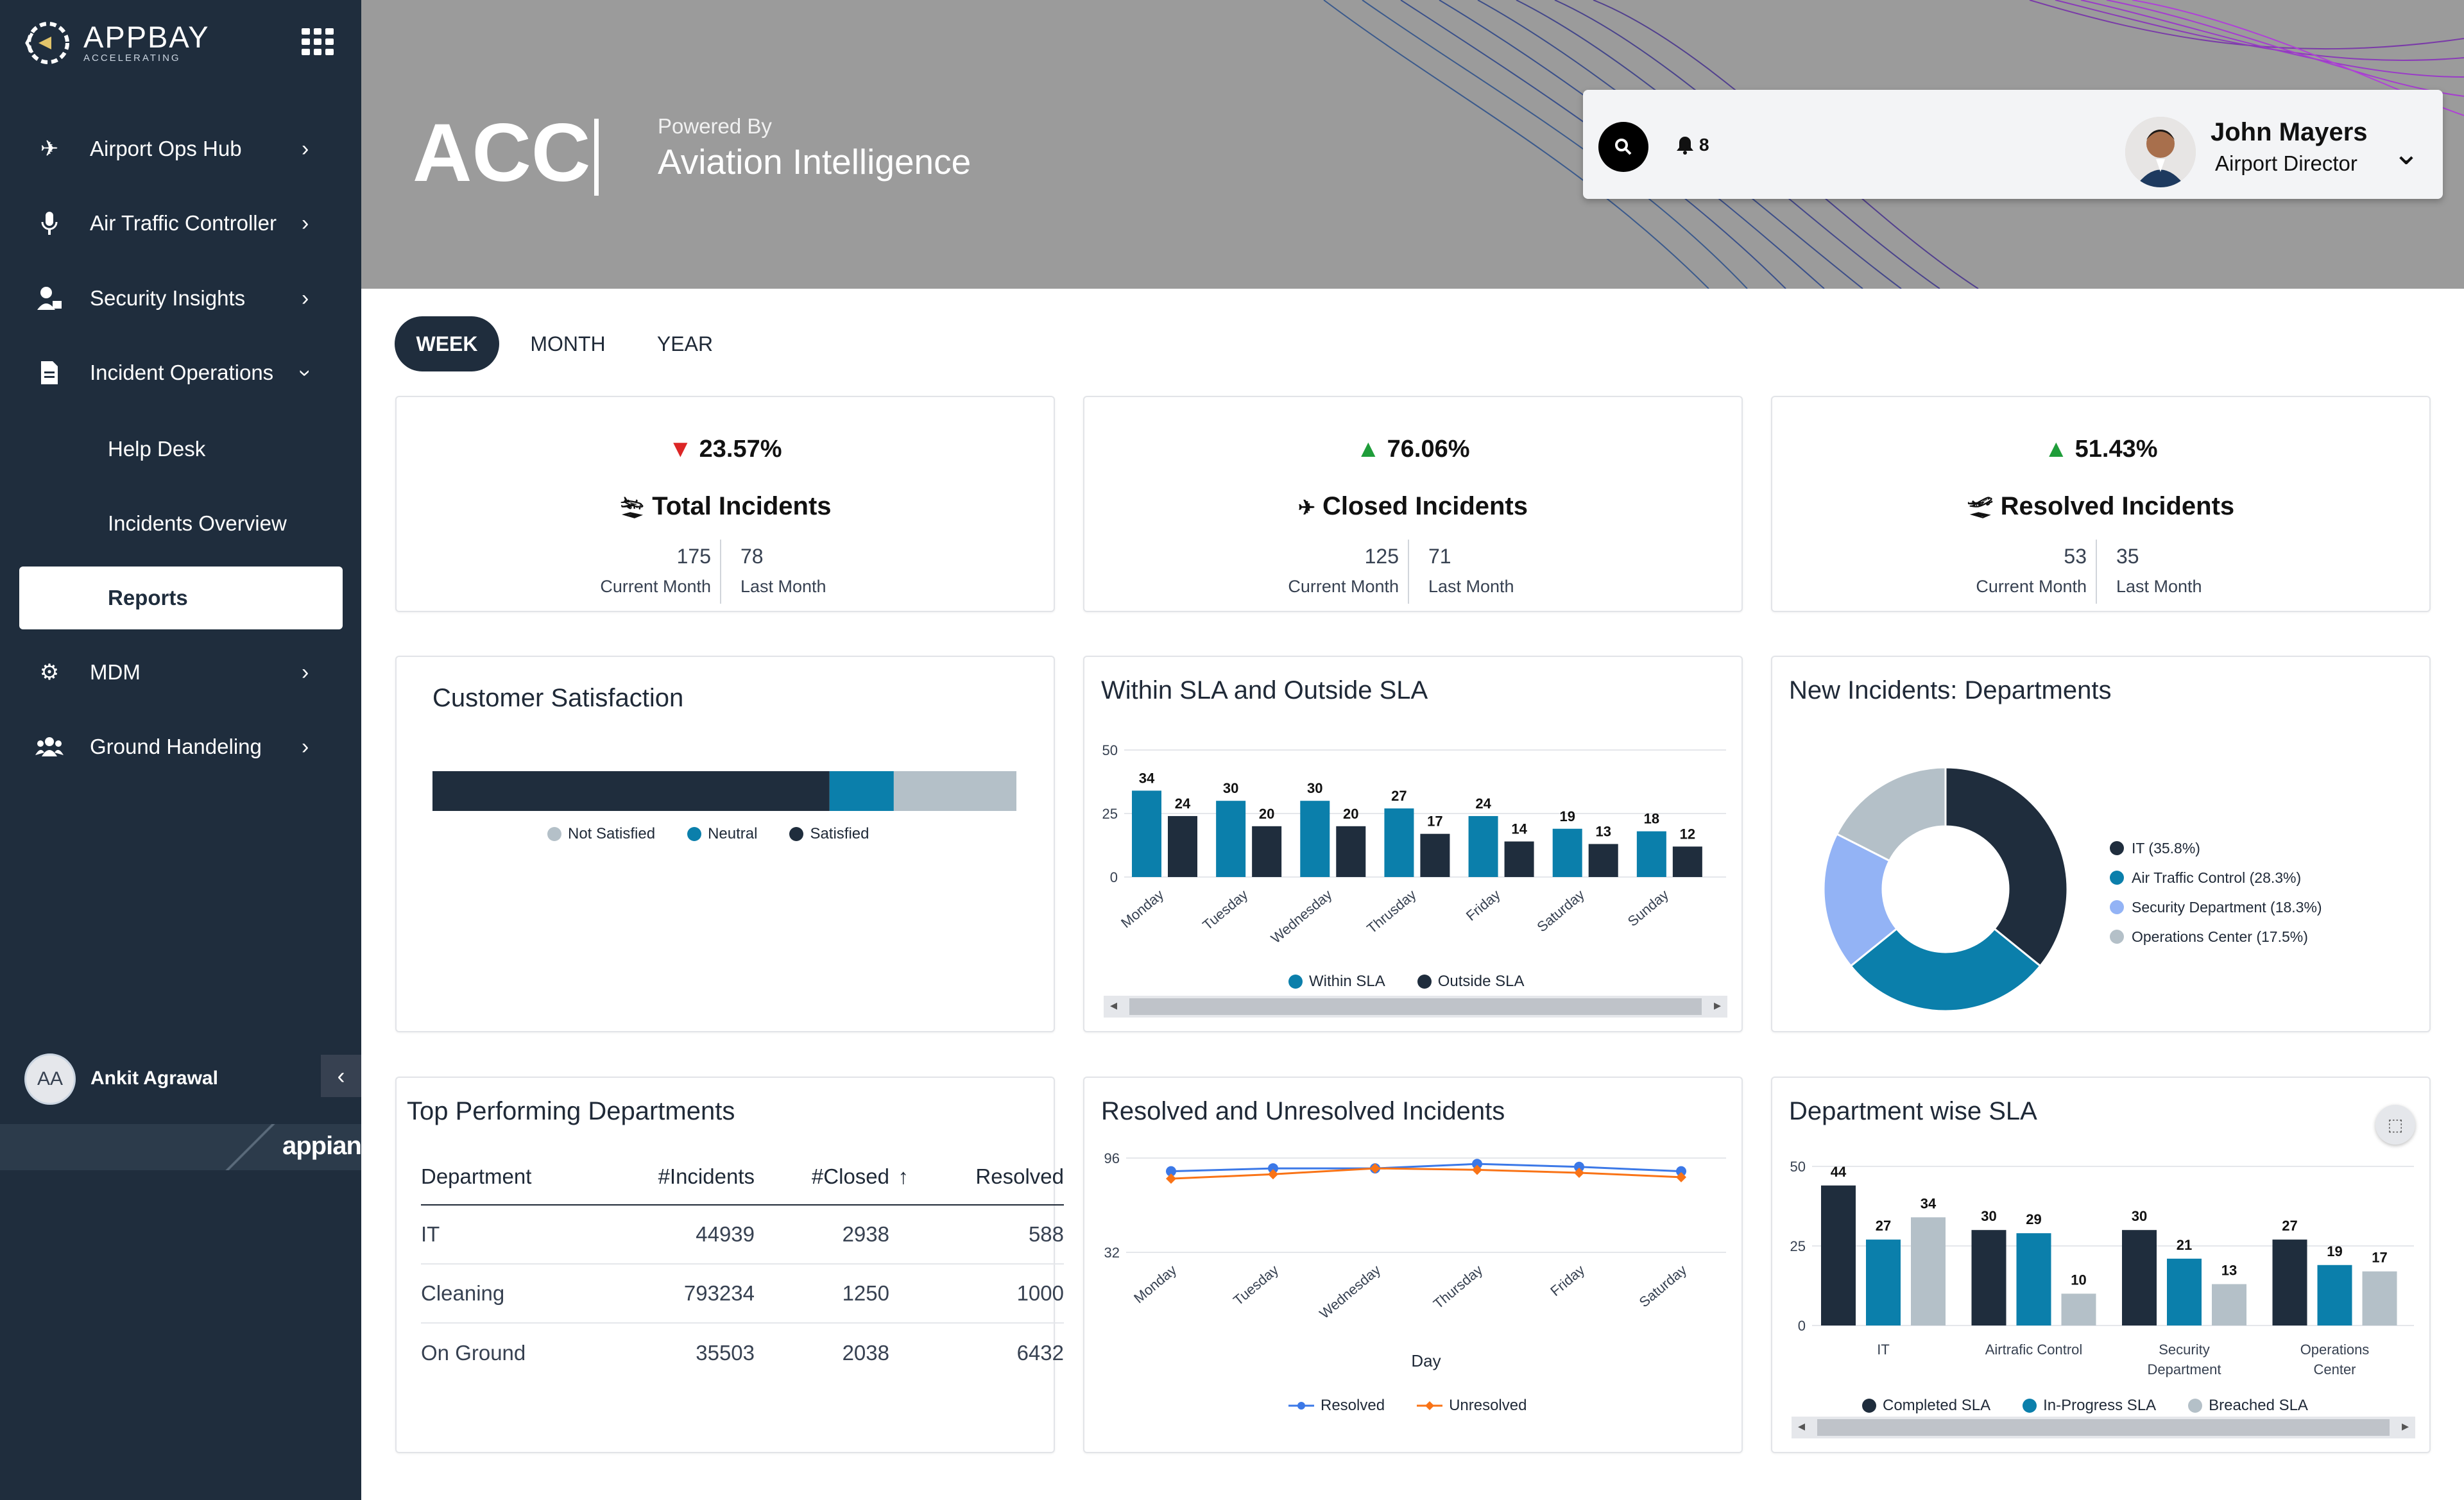 The height and width of the screenshot is (1500, 2464). Describe the element at coordinates (50, 1079) in the screenshot. I see `avatar: AA` at that location.